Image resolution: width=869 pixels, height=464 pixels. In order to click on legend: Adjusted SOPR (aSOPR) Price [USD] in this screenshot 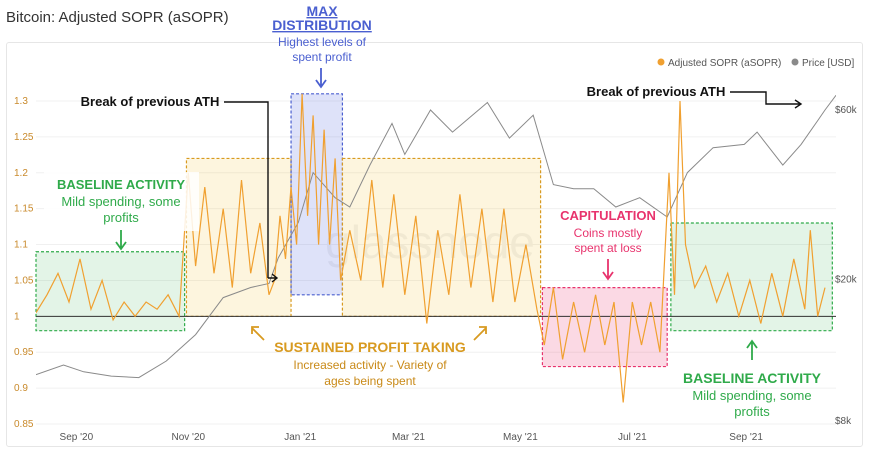, I will do `click(755, 63)`.